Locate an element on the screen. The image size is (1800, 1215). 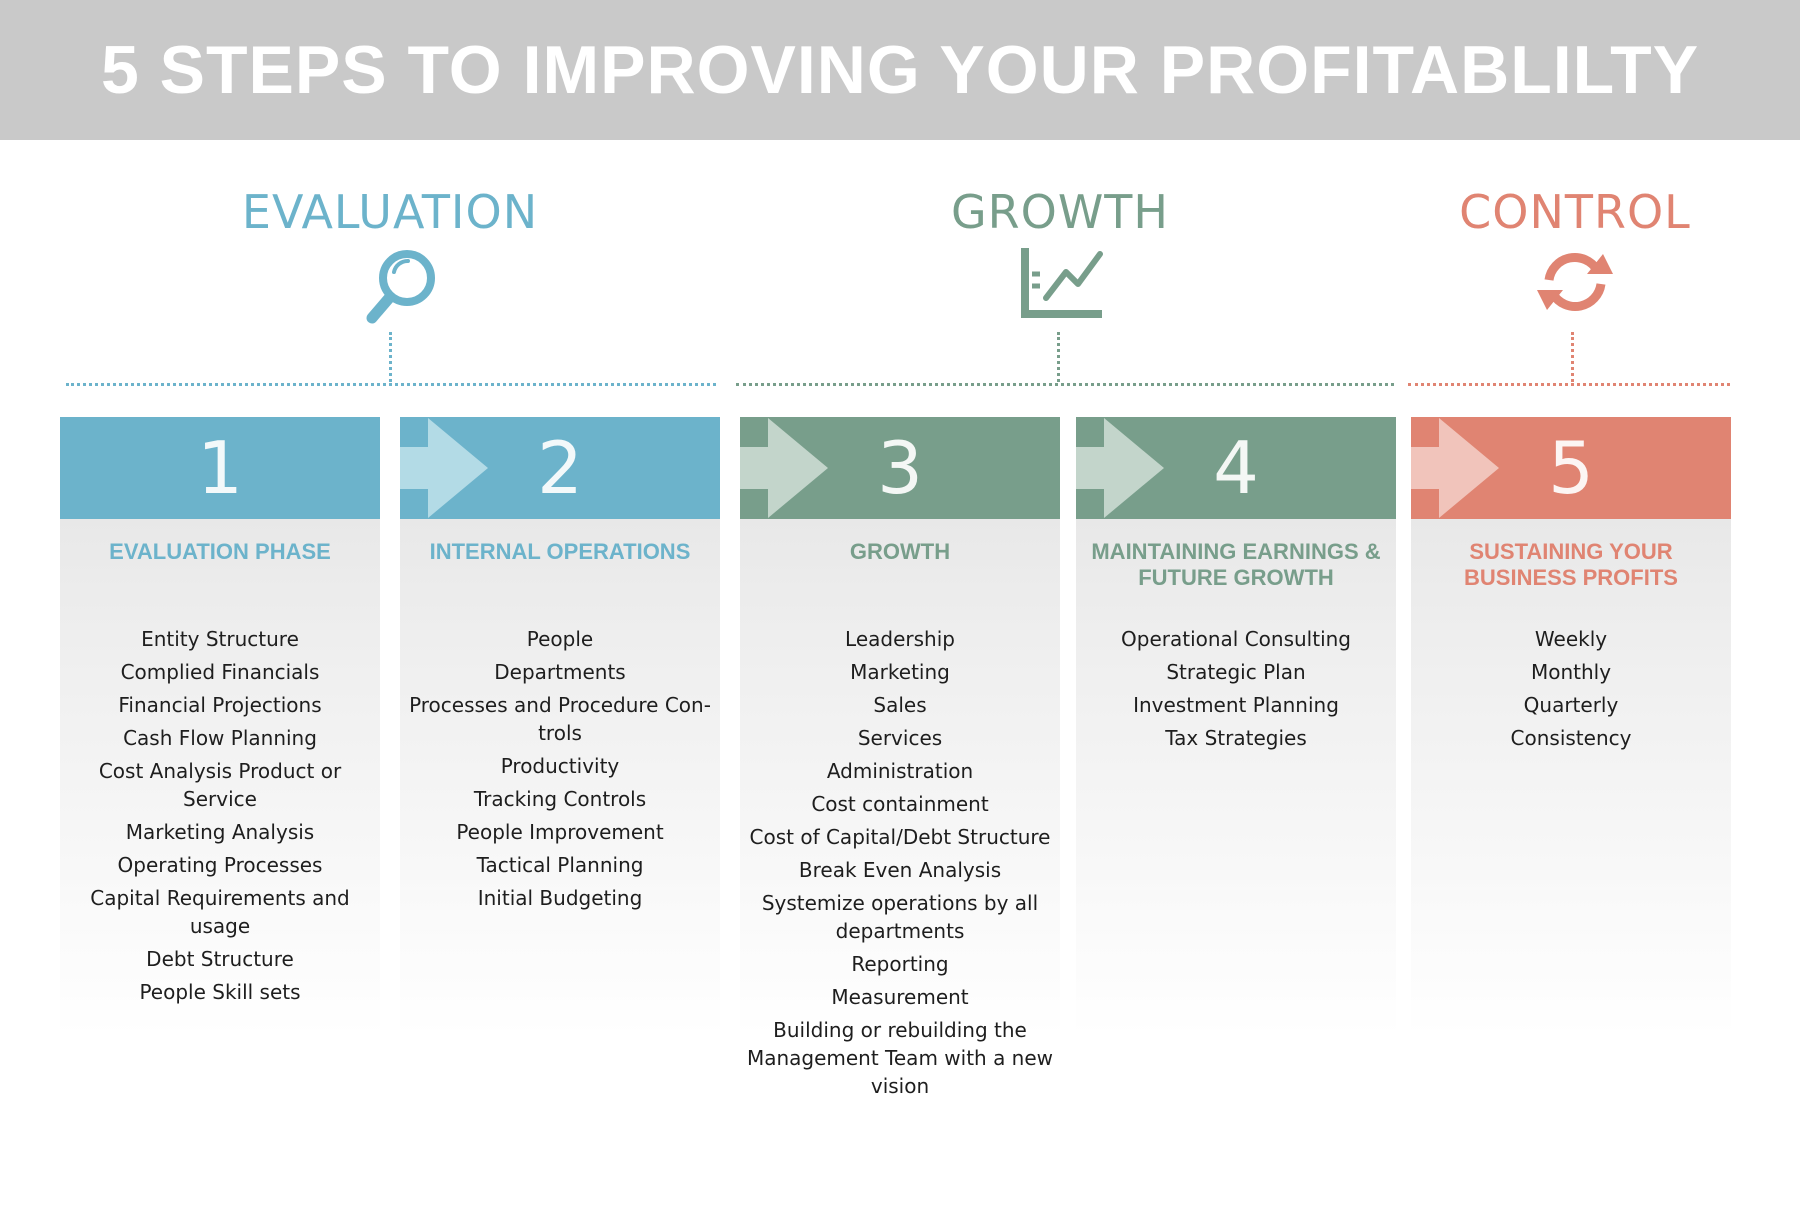
list-item: Administration is located at coordinates (900, 771).